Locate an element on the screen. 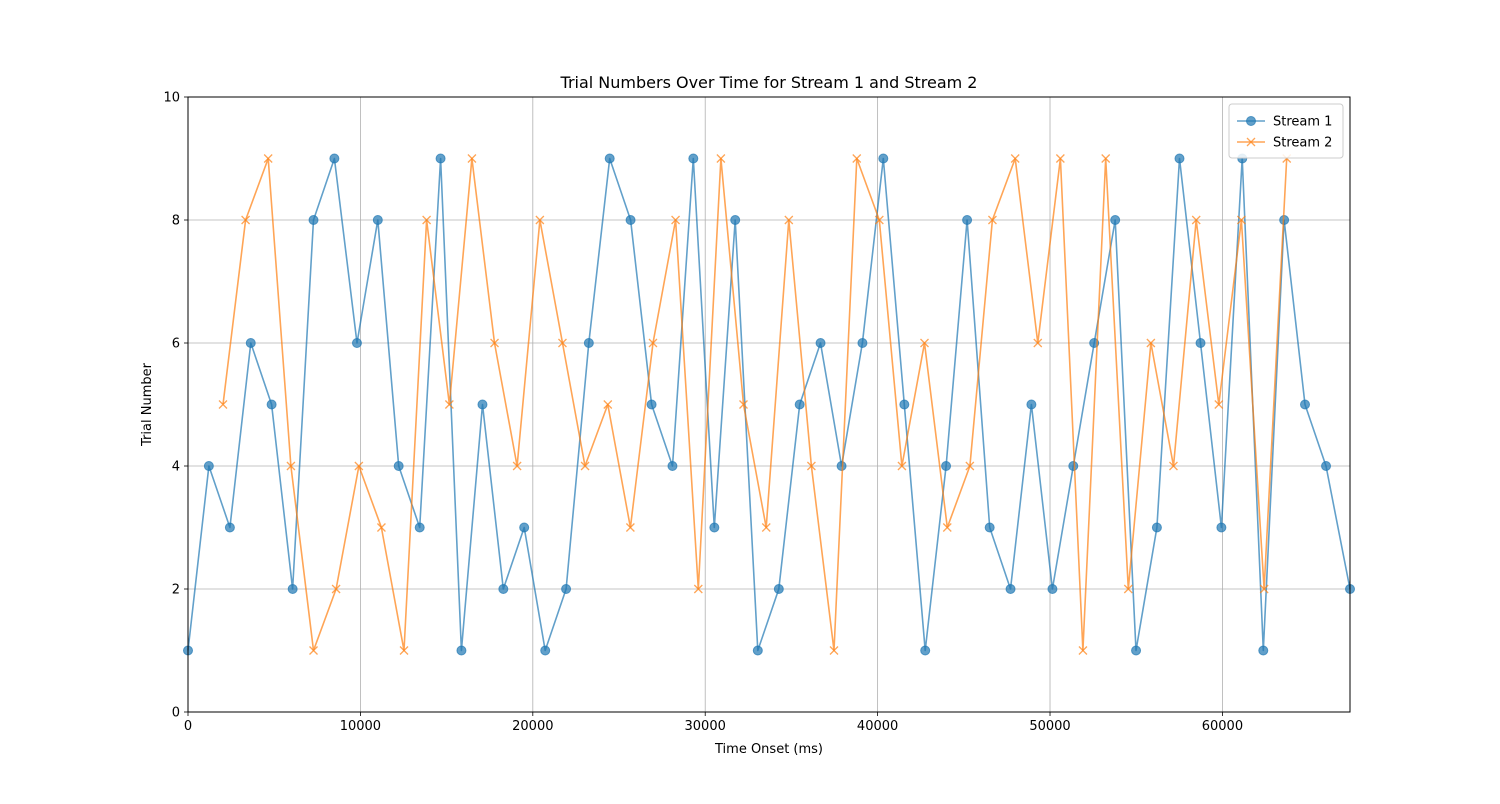  x-tick-label: 0 is located at coordinates (188, 726).